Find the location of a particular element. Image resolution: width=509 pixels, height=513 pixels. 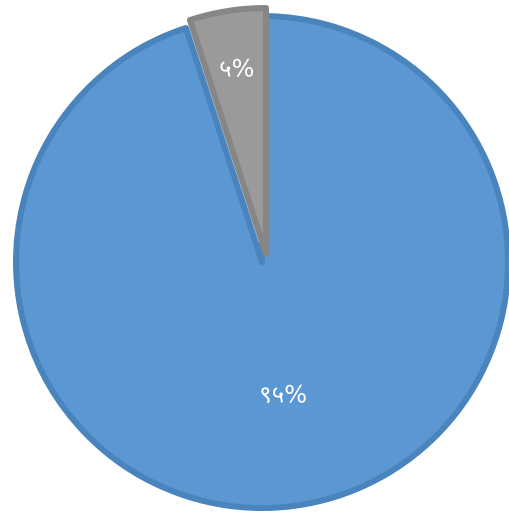

slice-label: ९५% is located at coordinates (283, 395).